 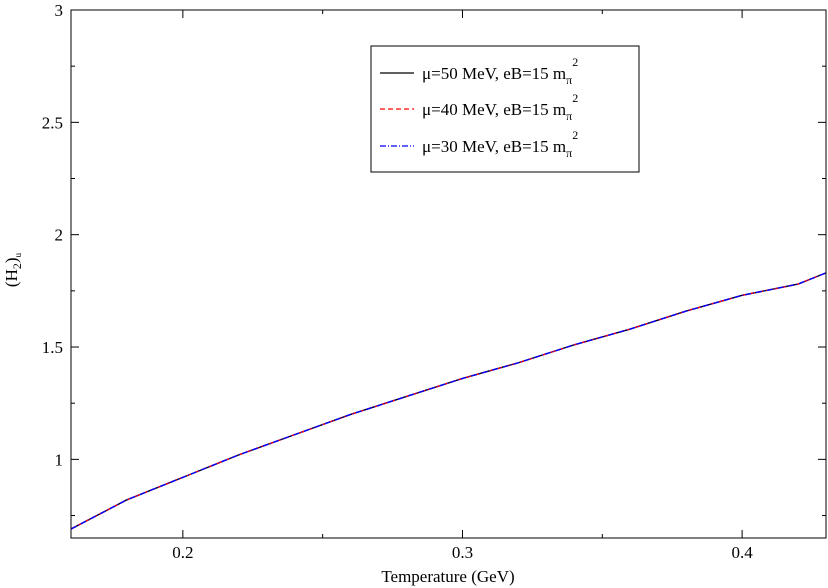 What do you see at coordinates (447, 576) in the screenshot?
I see `x-axis-title: Temperature (GeV)` at bounding box center [447, 576].